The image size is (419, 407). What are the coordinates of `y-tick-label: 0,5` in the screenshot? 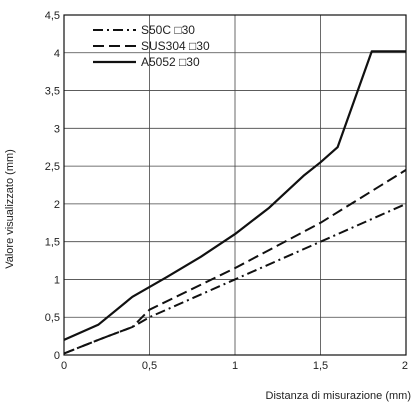 It's located at (52, 318).